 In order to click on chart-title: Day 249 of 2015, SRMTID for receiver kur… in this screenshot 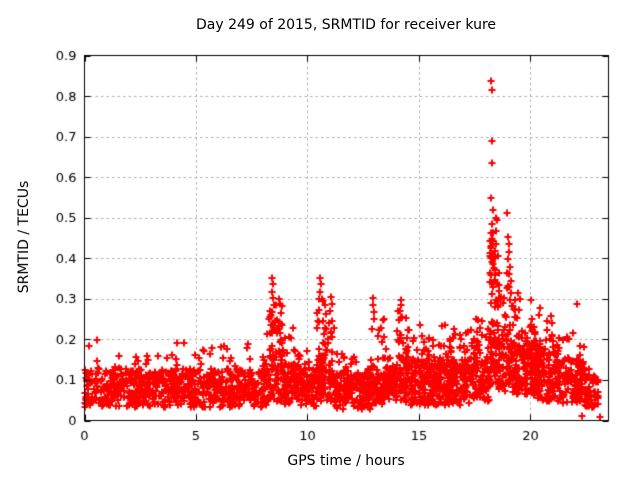, I will do `click(346, 25)`.